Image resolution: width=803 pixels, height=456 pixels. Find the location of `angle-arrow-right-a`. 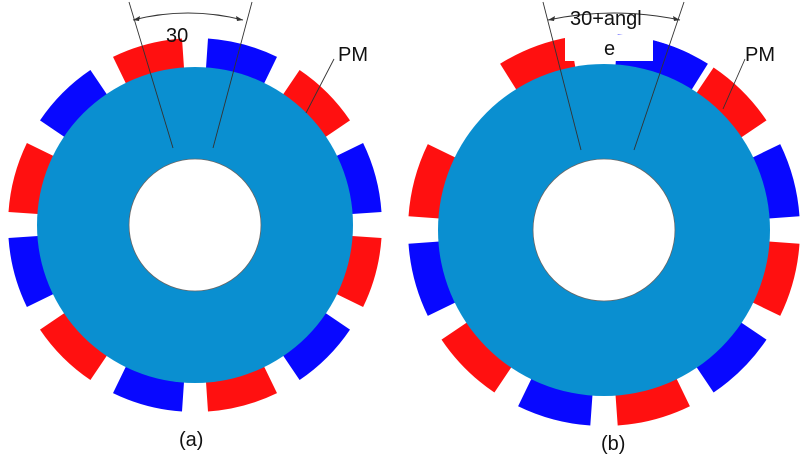

angle-arrow-right-a is located at coordinates (239, 18).